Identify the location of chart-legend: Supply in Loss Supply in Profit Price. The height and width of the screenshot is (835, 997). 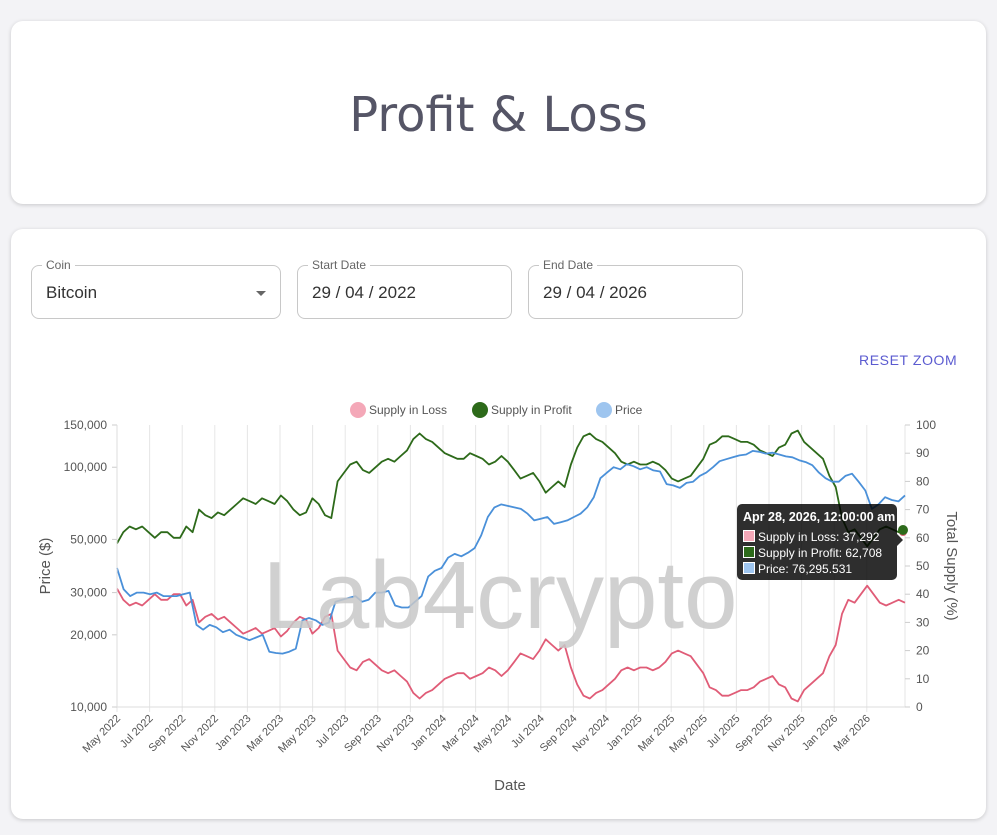
(496, 410).